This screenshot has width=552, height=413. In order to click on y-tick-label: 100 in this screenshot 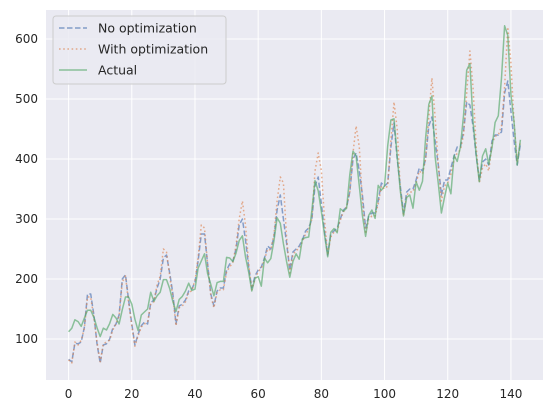, I will do `click(26, 339)`.